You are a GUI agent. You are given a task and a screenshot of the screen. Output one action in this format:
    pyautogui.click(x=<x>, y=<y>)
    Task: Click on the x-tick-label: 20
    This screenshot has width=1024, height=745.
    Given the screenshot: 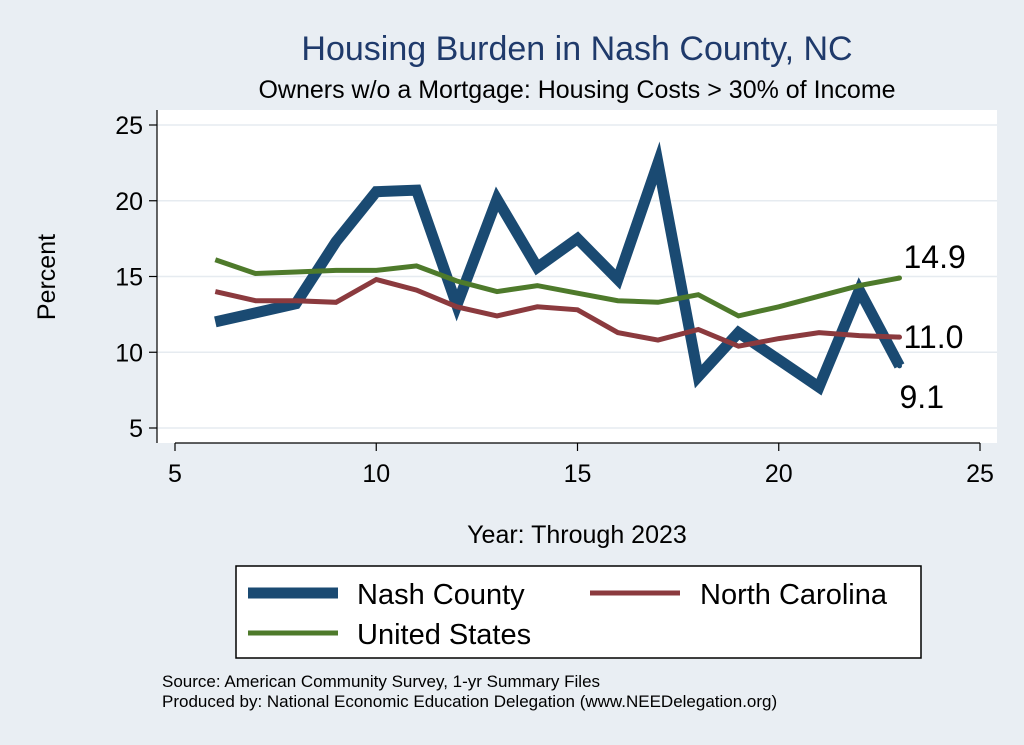 What is the action you would take?
    pyautogui.click(x=779, y=474)
    